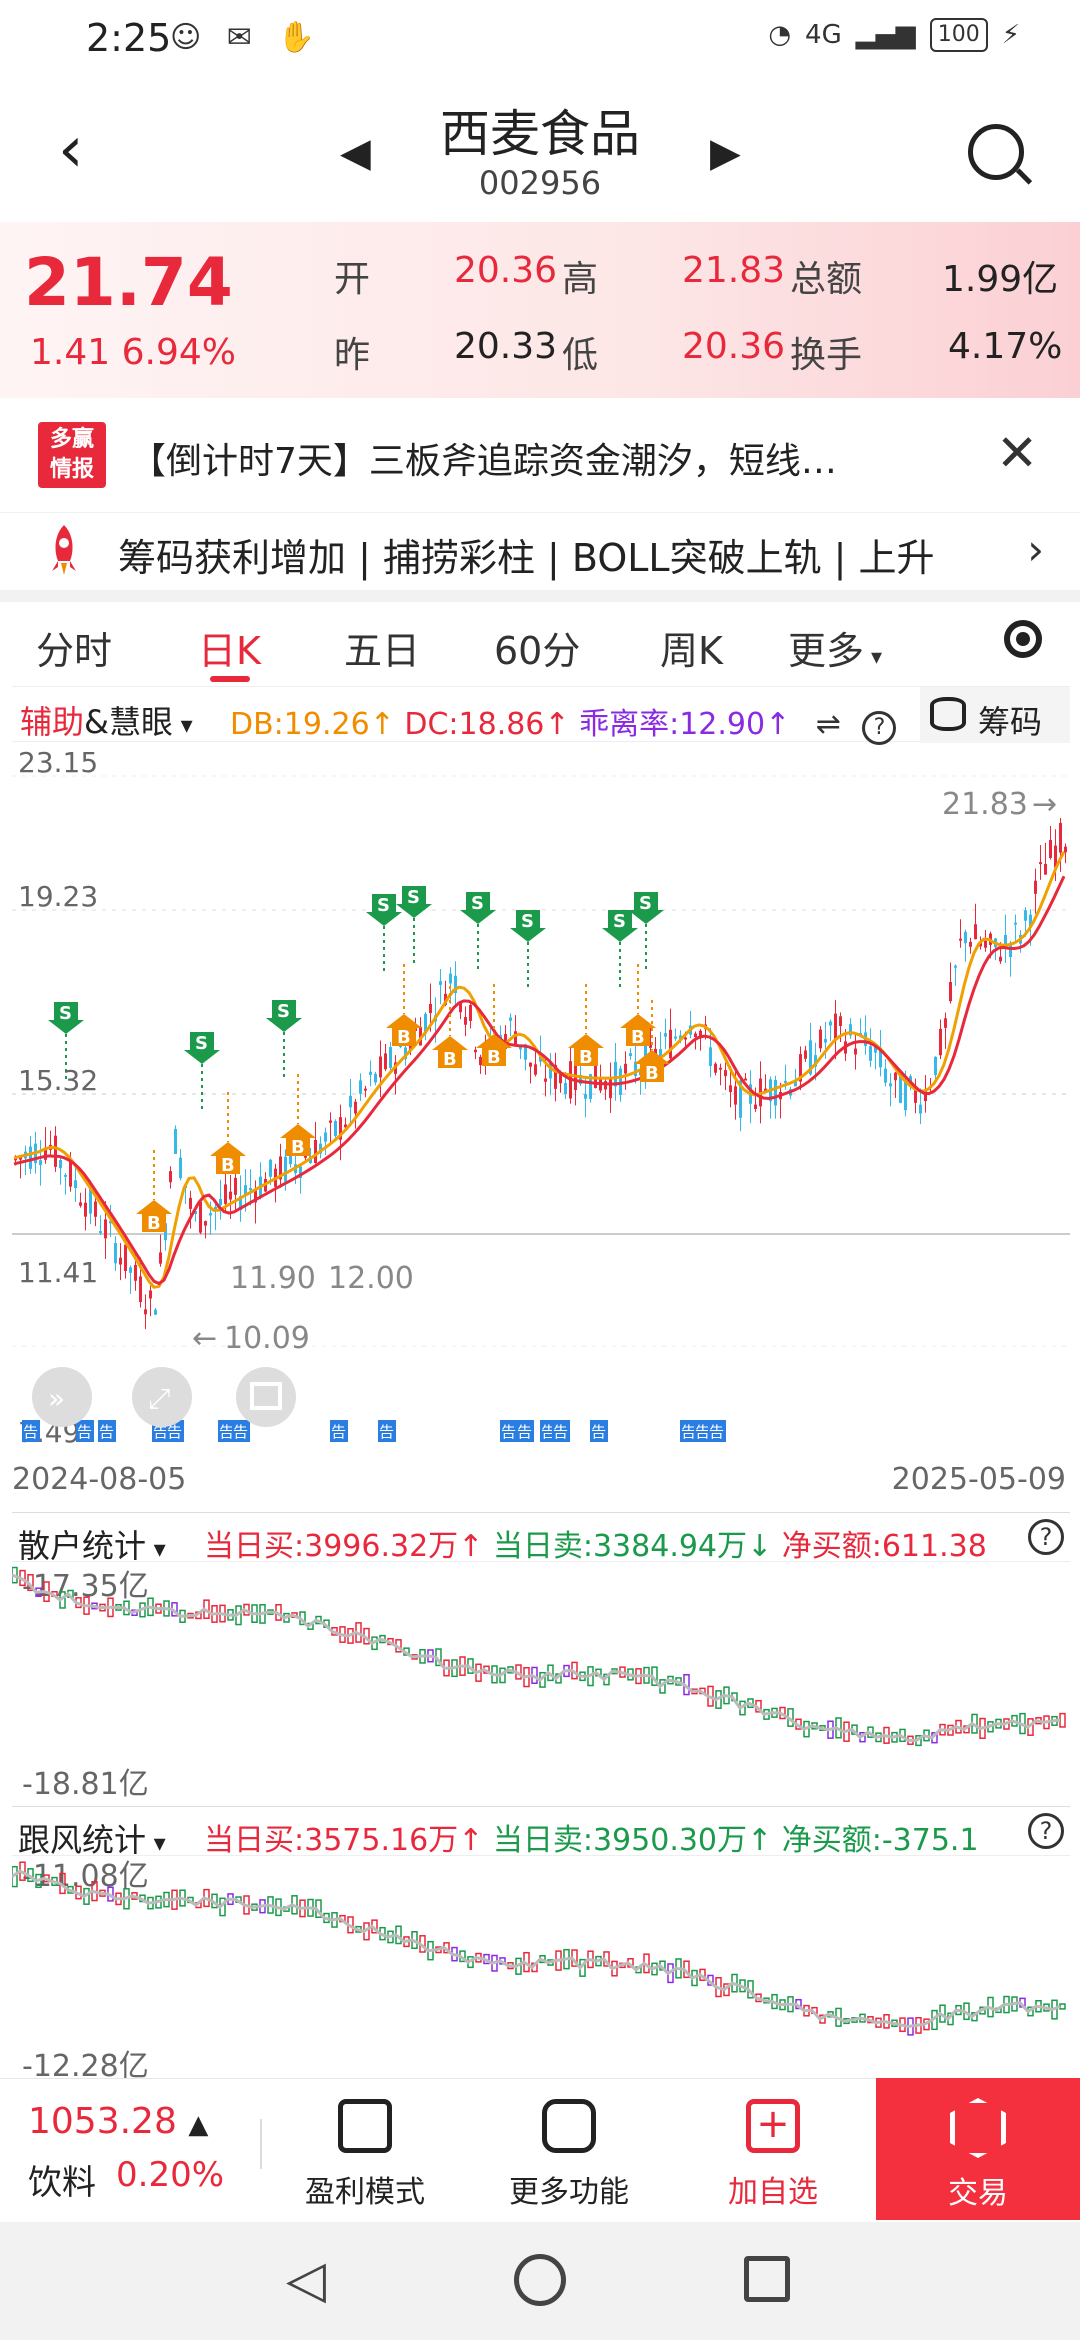 The image size is (1080, 2340). I want to click on divider, so click(261, 2144).